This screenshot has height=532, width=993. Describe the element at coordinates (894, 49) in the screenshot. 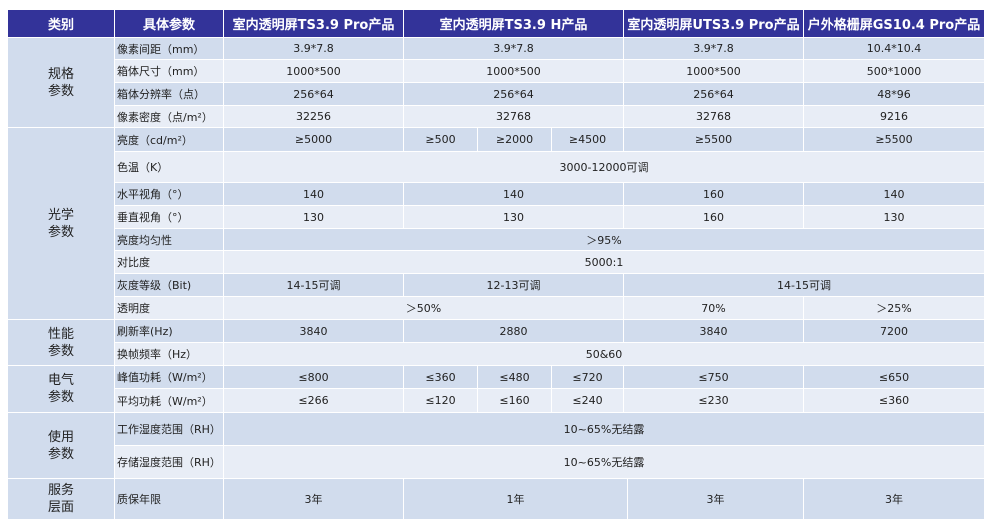

I see `value-cell: 10.4*10.4` at that location.